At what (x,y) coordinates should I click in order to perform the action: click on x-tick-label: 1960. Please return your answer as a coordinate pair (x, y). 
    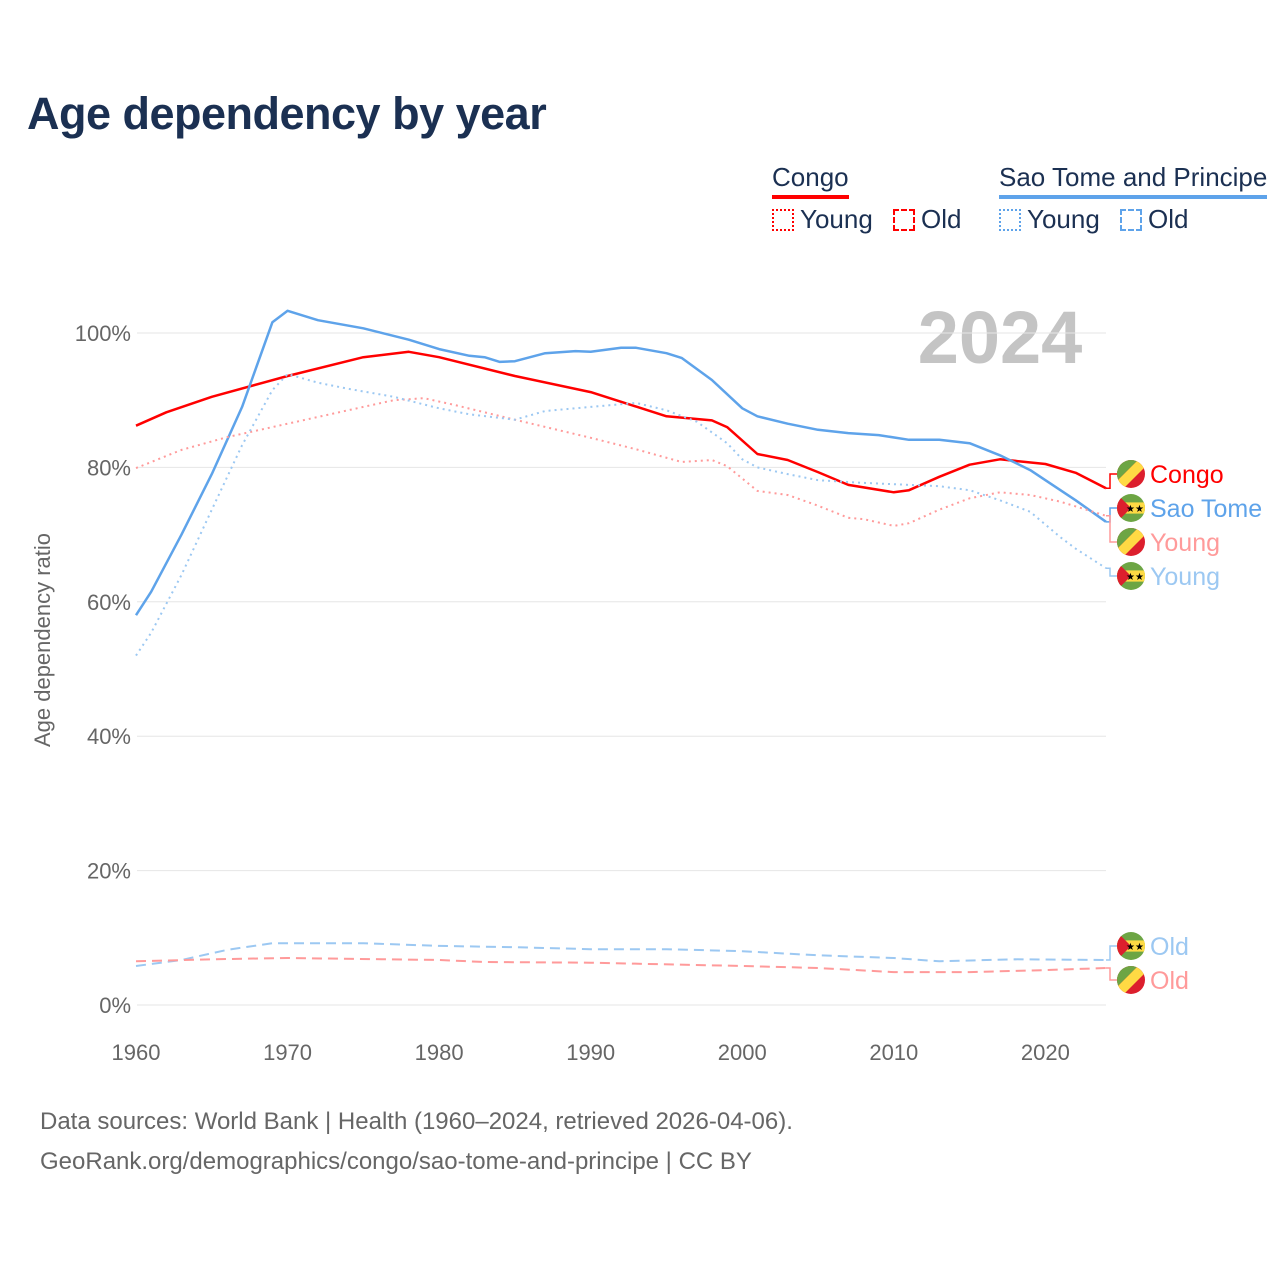
    Looking at the image, I should click on (136, 1052).